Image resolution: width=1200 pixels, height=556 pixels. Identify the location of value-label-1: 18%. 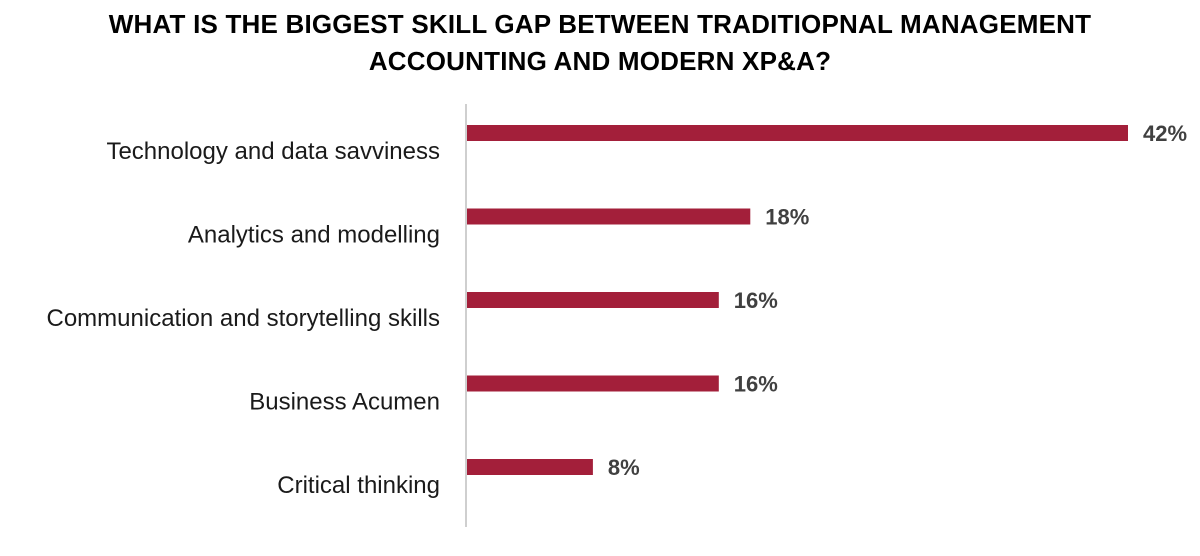
(787, 217).